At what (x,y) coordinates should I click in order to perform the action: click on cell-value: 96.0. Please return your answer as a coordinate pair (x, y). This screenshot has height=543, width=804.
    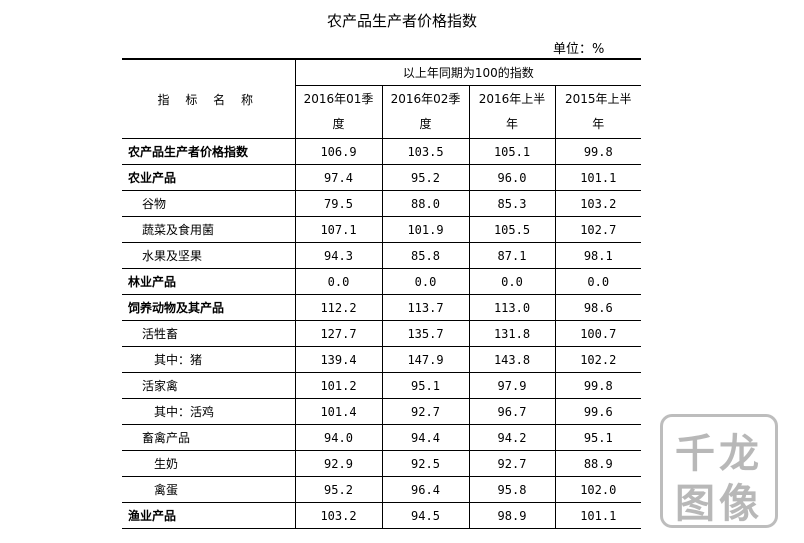
    Looking at the image, I should click on (511, 177).